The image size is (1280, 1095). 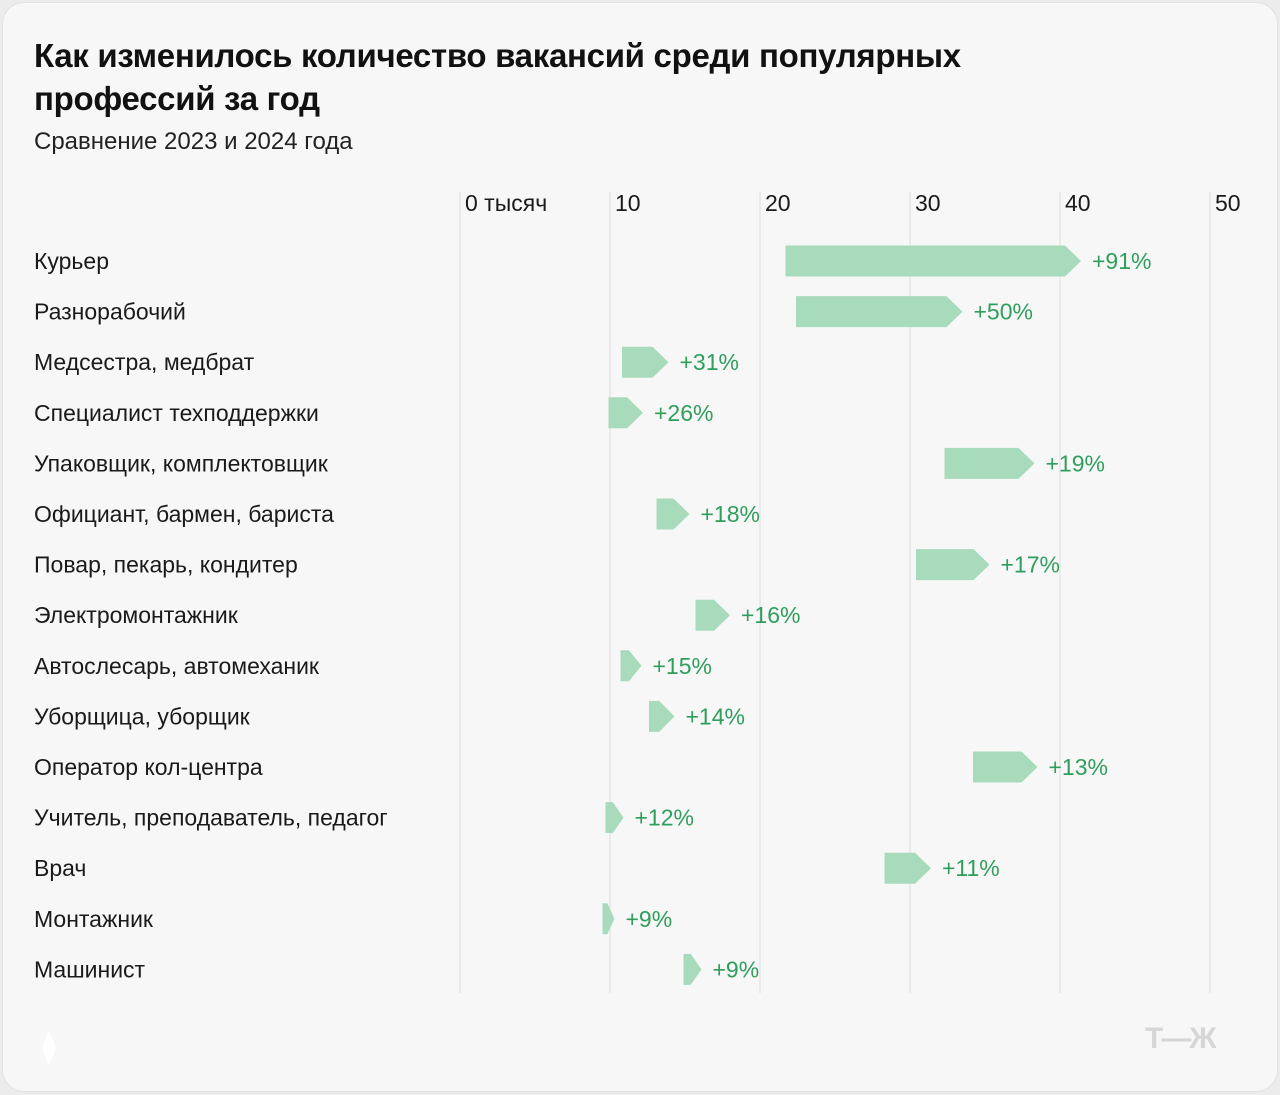 What do you see at coordinates (1003, 312) in the screenshot?
I see `data-label: +50%` at bounding box center [1003, 312].